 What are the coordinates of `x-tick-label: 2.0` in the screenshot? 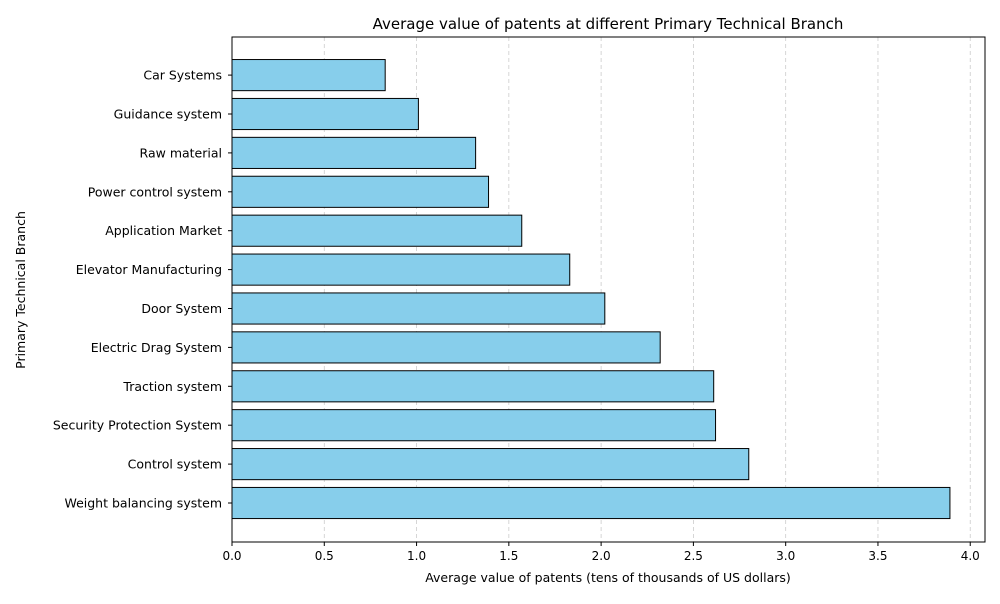 It's located at (601, 556).